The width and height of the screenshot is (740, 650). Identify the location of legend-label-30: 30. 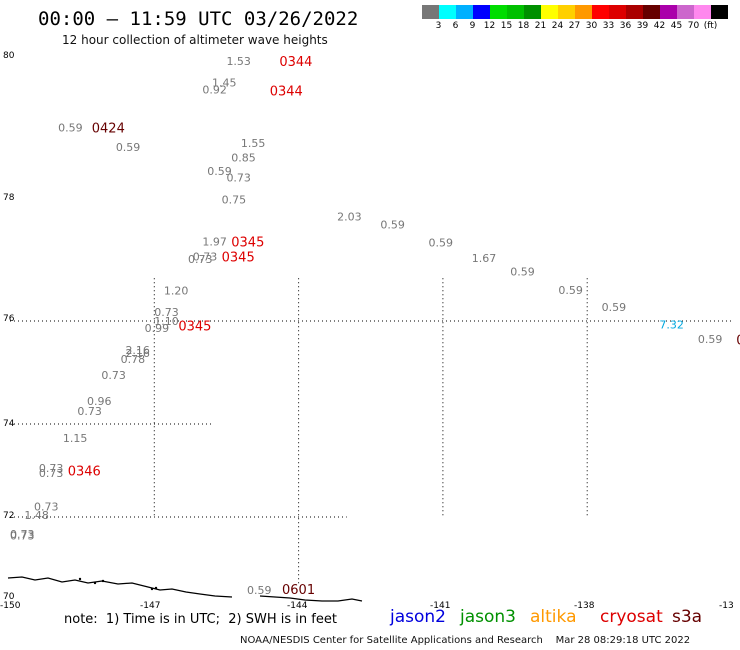
(591, 26).